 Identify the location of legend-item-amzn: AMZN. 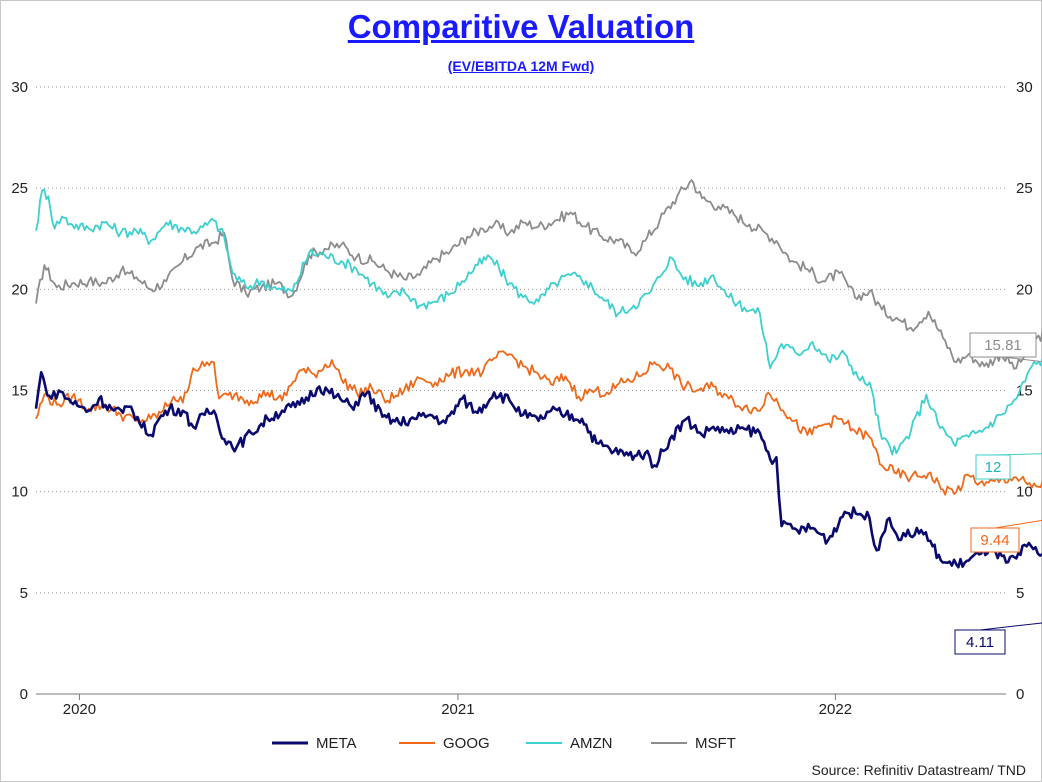
(569, 743).